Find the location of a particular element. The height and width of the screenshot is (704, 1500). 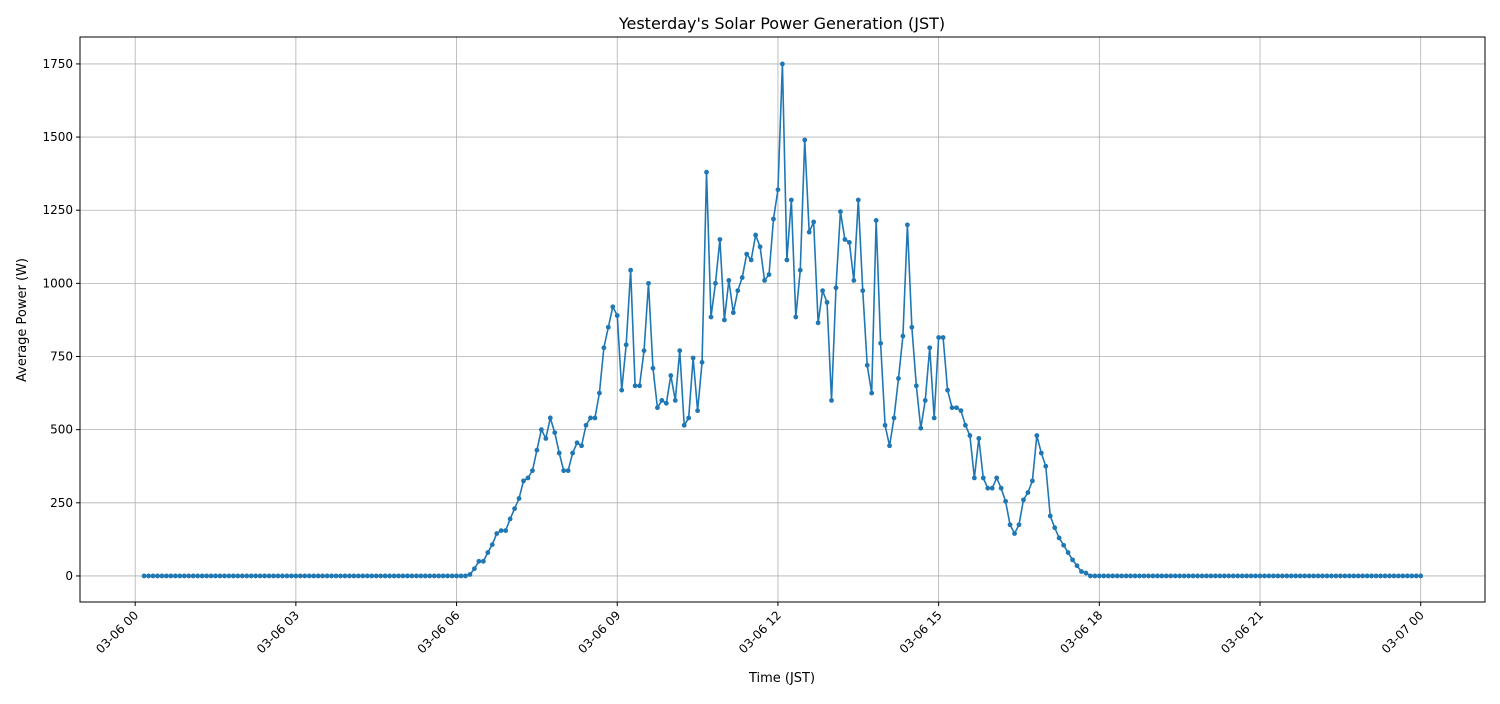

x-axis-label: Time (JST) is located at coordinates (781, 678).